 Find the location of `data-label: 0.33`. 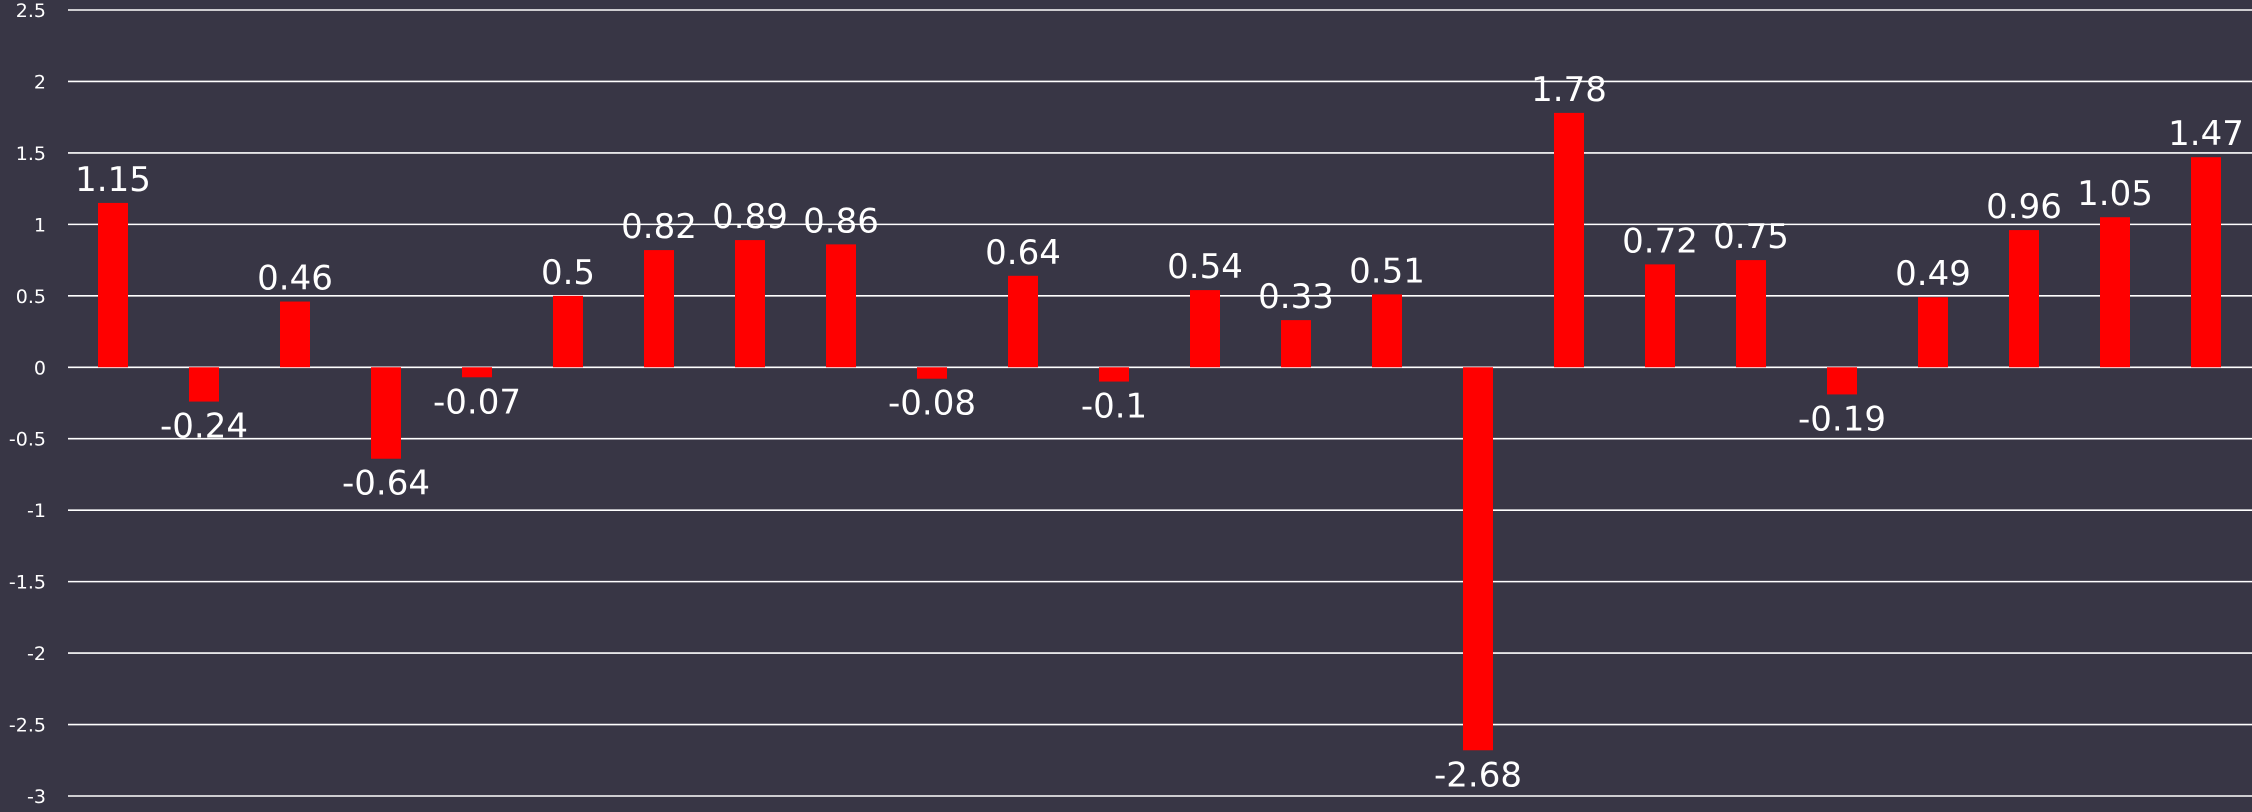

data-label: 0.33 is located at coordinates (1296, 297).